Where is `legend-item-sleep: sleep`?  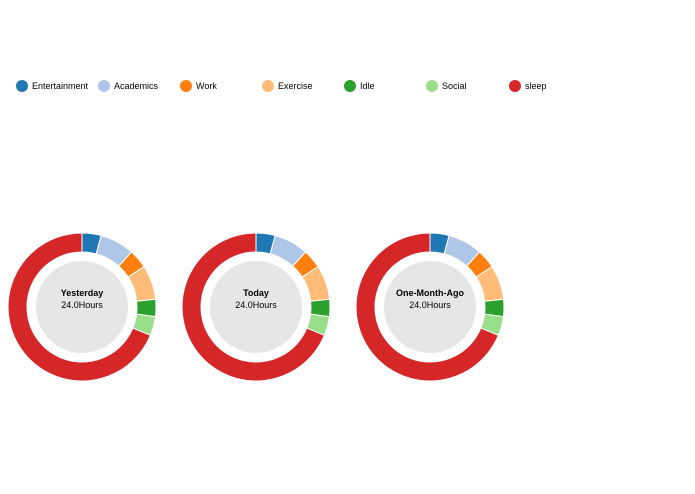
legend-item-sleep: sleep is located at coordinates (528, 86).